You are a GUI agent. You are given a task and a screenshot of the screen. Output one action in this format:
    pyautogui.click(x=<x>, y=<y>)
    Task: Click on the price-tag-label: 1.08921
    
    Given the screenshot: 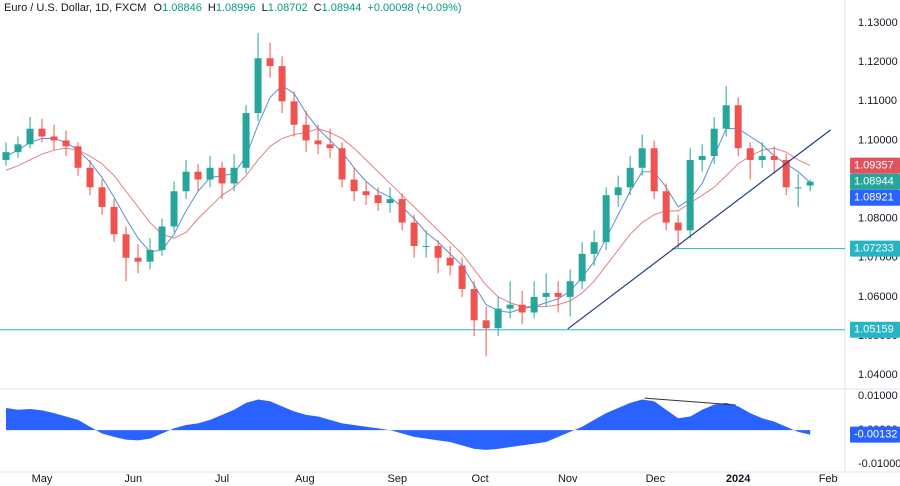 What is the action you would take?
    pyautogui.click(x=874, y=198)
    